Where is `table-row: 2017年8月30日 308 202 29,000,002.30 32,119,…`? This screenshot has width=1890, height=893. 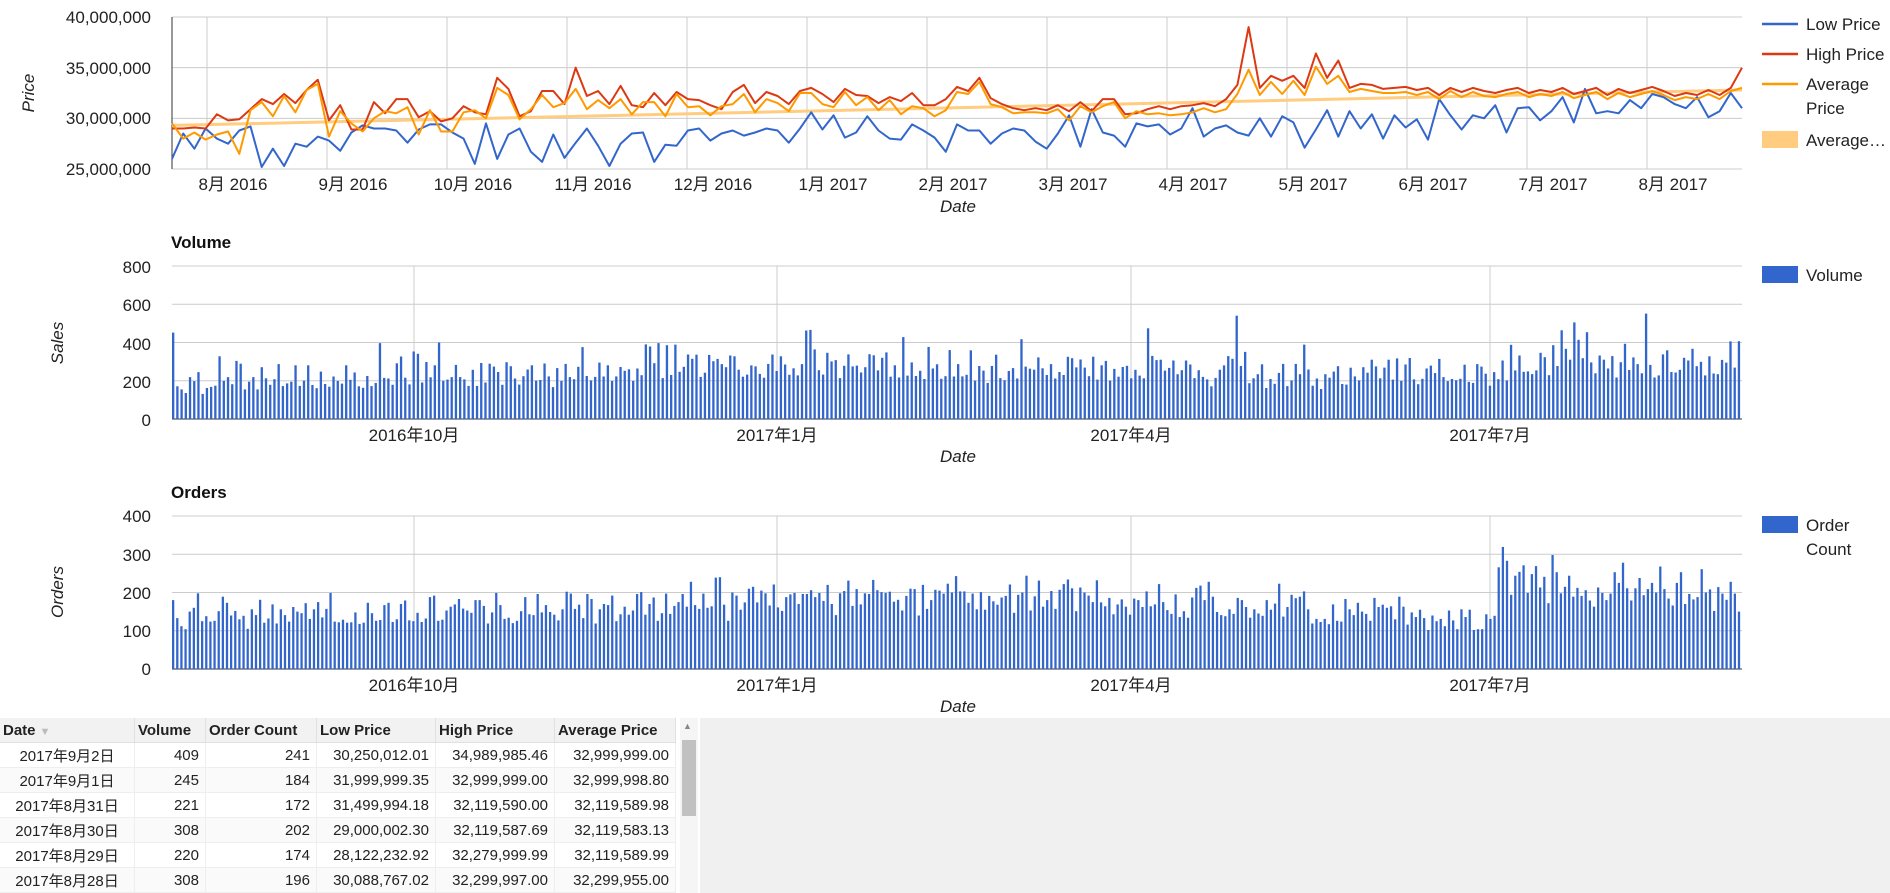 table-row: 2017年8月30日 308 202 29,000,002.30 32,119,… is located at coordinates (338, 830).